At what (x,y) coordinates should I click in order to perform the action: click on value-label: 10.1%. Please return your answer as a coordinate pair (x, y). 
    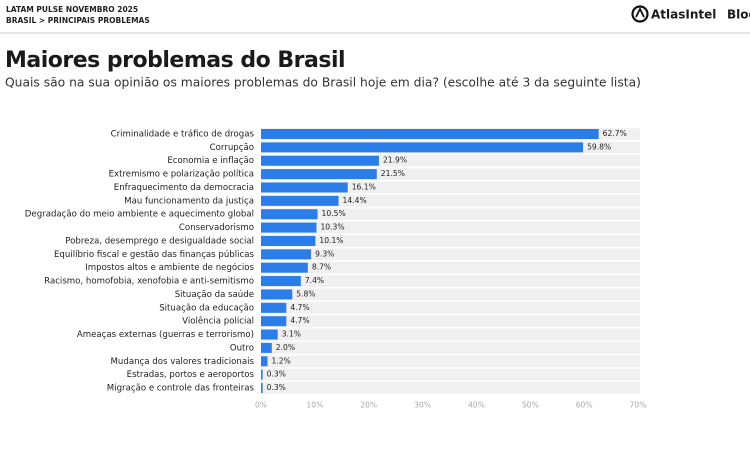
    Looking at the image, I should click on (331, 240).